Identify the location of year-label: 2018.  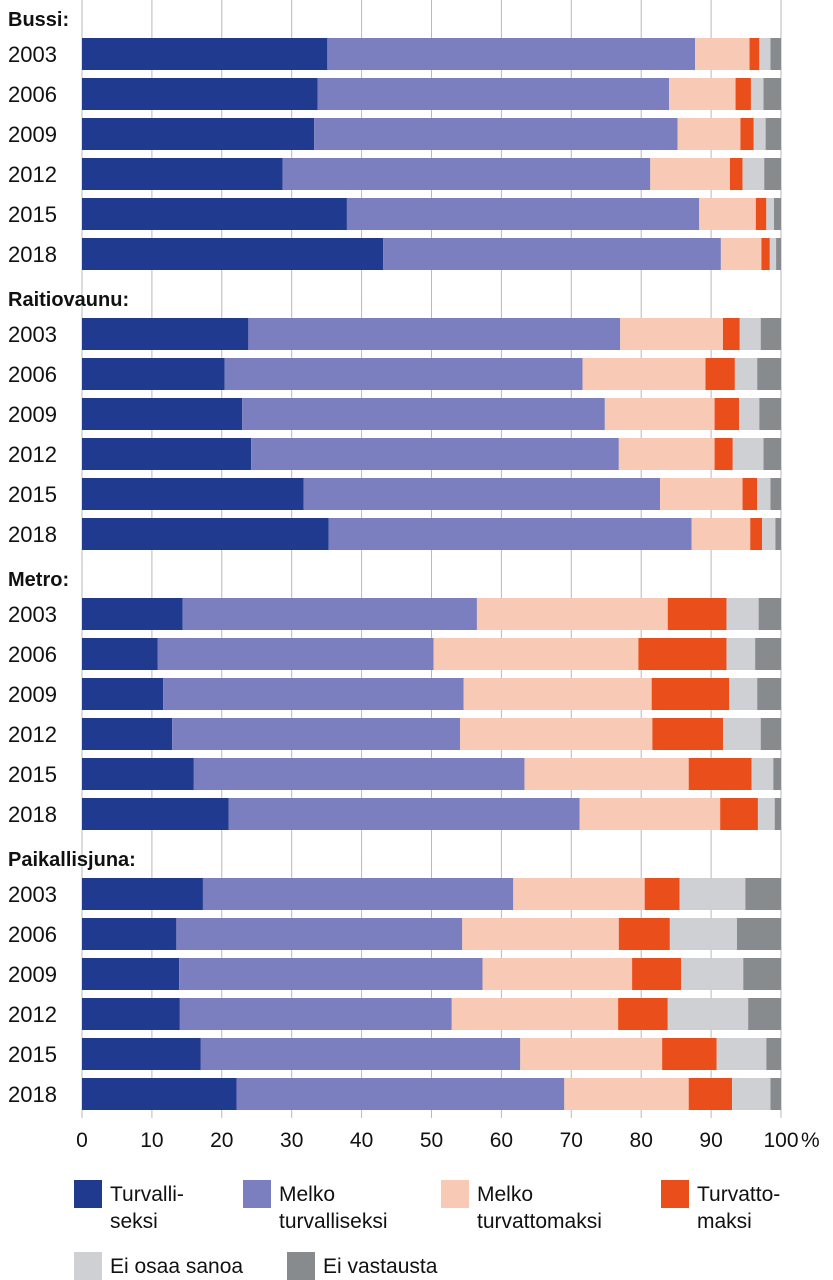
(32, 814).